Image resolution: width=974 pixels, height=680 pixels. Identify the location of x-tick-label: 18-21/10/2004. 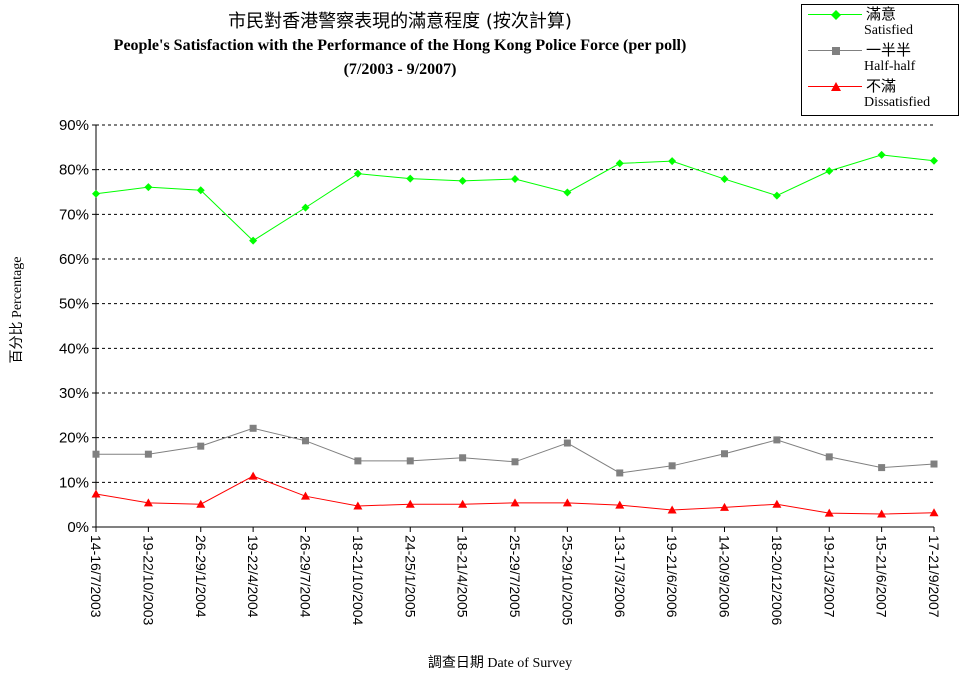
(358, 580).